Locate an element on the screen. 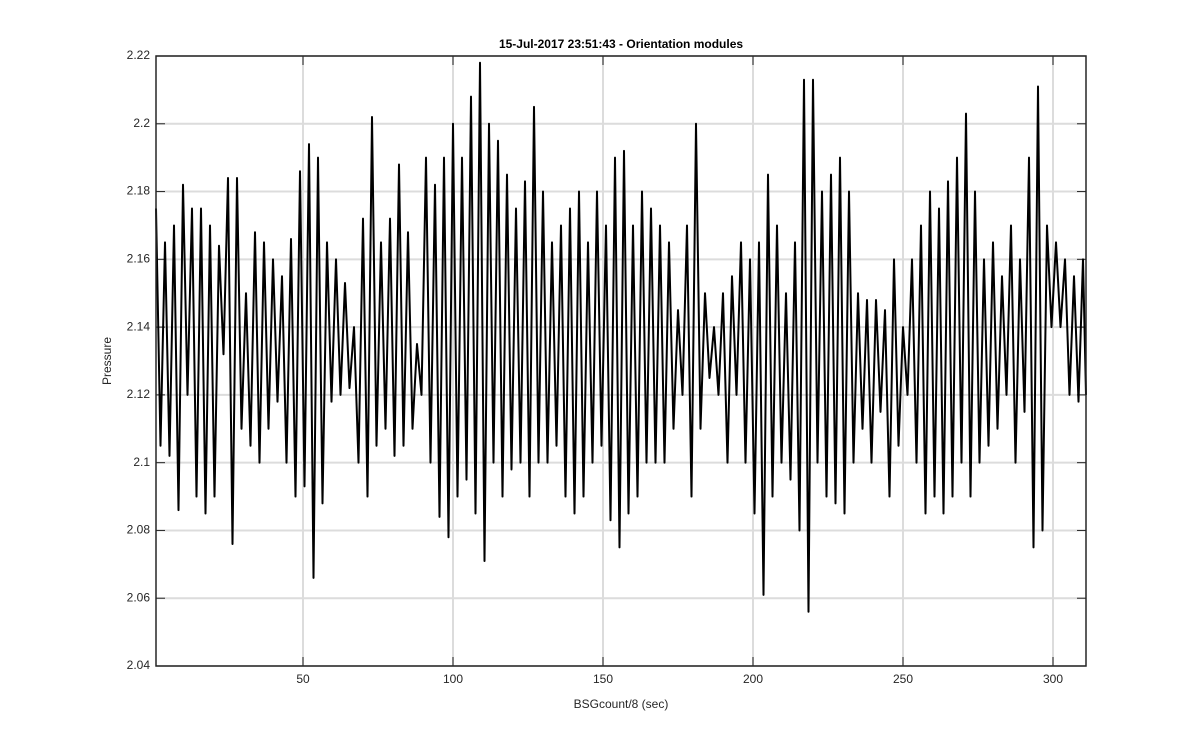 This screenshot has width=1200, height=750. y-tick-label: 2.04 is located at coordinates (139, 665).